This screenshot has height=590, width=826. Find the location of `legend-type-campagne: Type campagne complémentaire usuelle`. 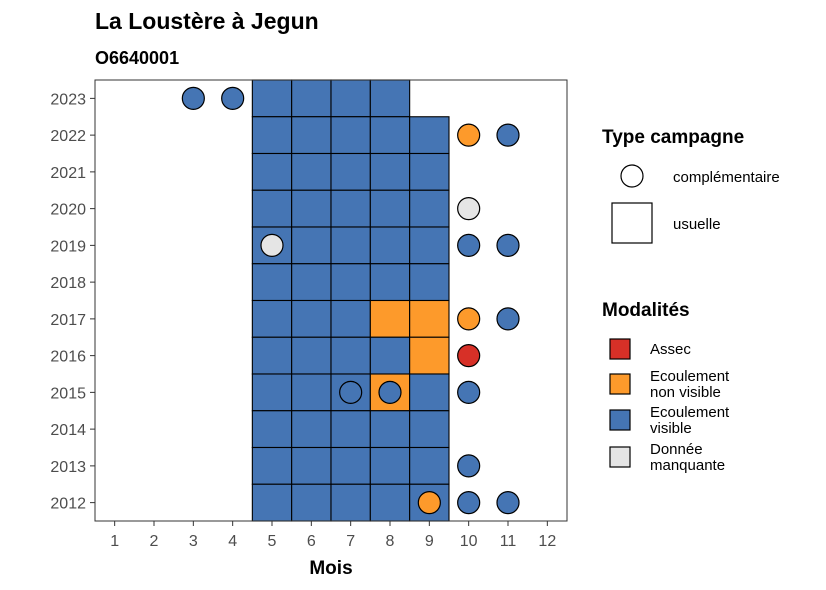

legend-type-campagne: Type campagne complémentaire usuelle is located at coordinates (691, 185).